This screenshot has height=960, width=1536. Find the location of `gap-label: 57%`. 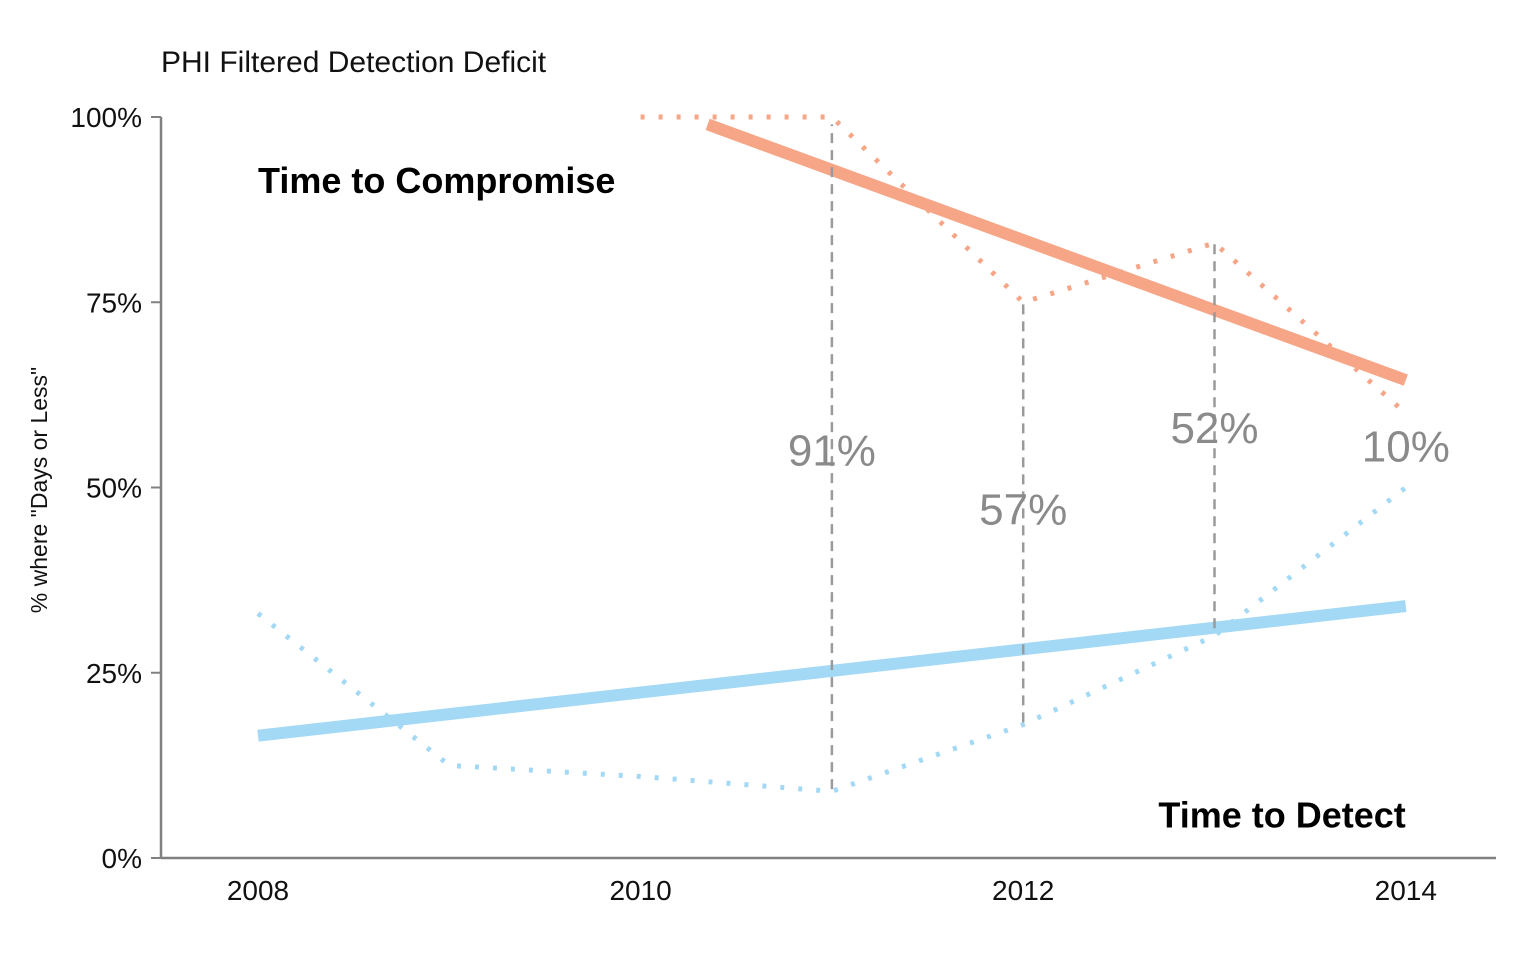

gap-label: 57% is located at coordinates (1023, 510).